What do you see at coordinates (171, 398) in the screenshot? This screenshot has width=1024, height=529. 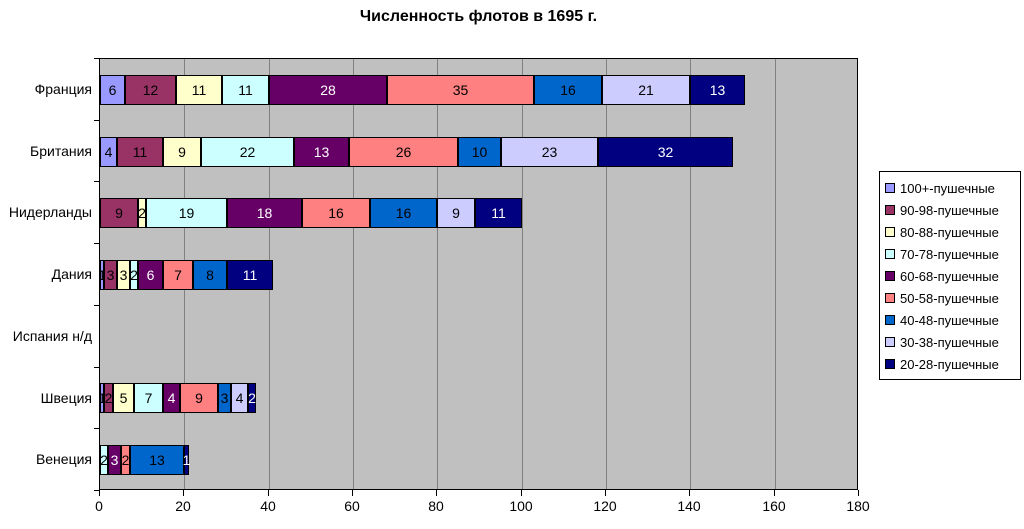 I see `bar-segment: 4` at bounding box center [171, 398].